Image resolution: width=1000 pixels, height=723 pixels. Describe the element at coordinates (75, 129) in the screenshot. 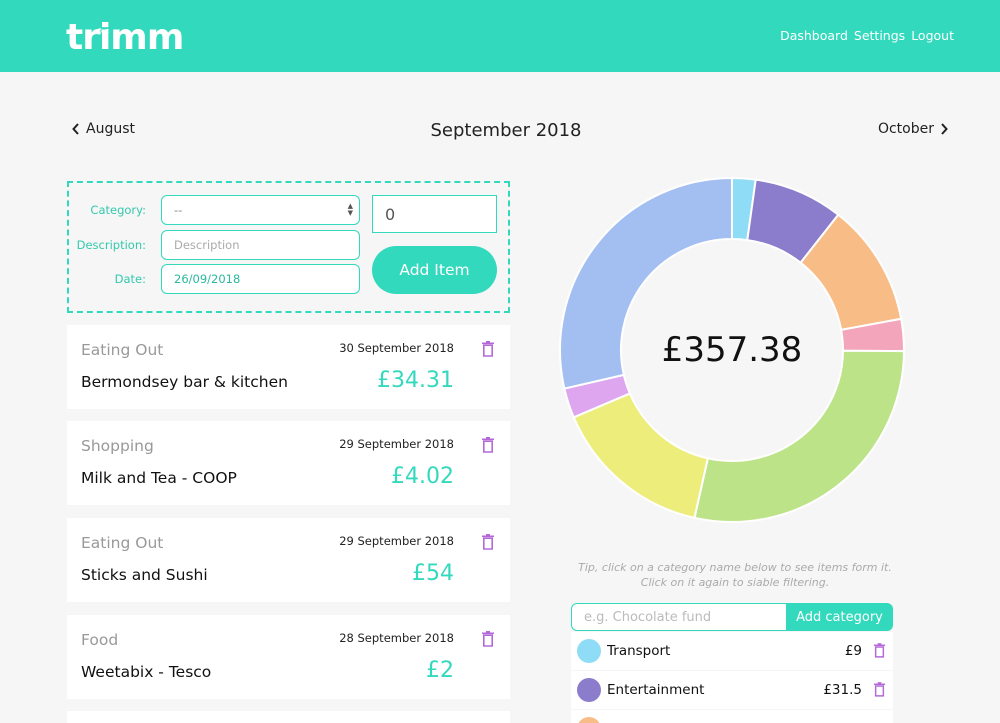

I see `chevron-left-icon` at that location.